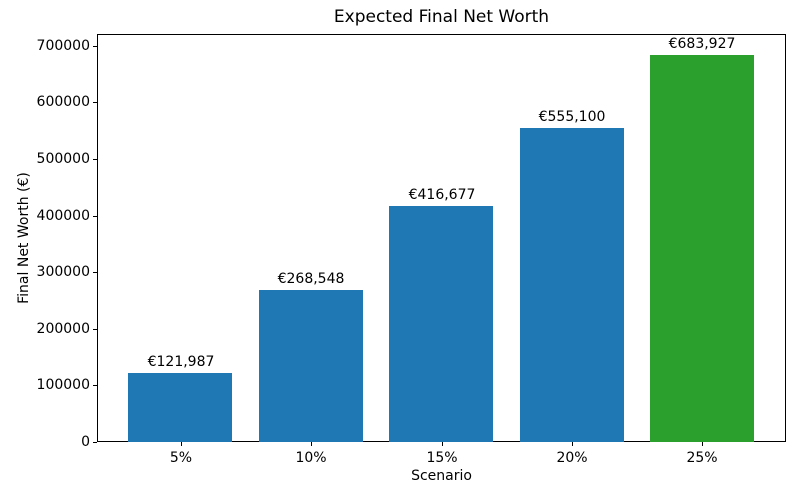 The width and height of the screenshot is (800, 500). Describe the element at coordinates (311, 458) in the screenshot. I see `x-tick-label: 10%` at that location.